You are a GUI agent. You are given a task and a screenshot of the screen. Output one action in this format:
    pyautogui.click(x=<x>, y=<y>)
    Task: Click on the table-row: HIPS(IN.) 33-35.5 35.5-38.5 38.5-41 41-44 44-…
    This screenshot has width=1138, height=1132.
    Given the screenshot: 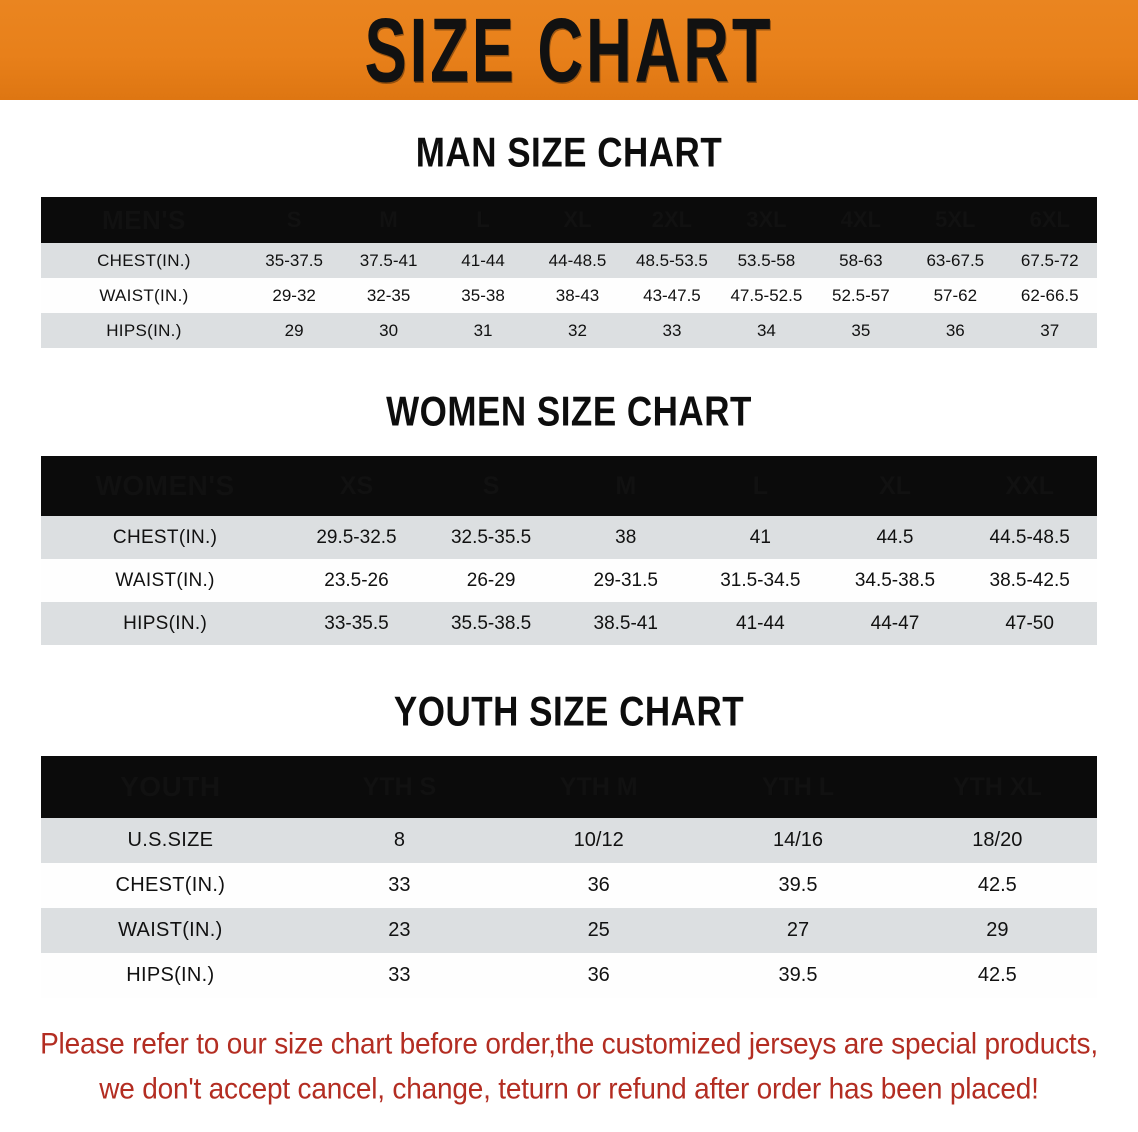 What is the action you would take?
    pyautogui.click(x=569, y=623)
    